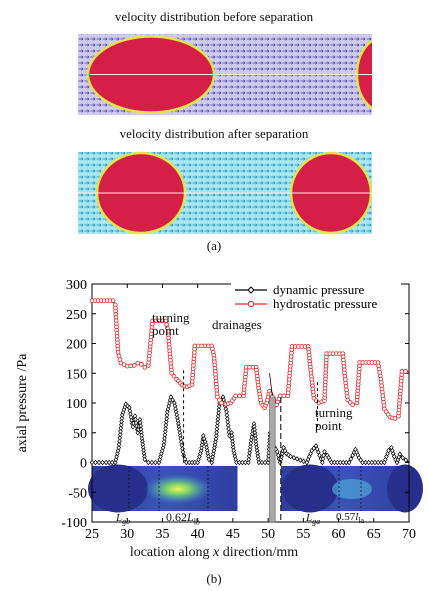 The image size is (428, 591). What do you see at coordinates (237, 324) in the screenshot?
I see `drainages-label: drainages` at bounding box center [237, 324].